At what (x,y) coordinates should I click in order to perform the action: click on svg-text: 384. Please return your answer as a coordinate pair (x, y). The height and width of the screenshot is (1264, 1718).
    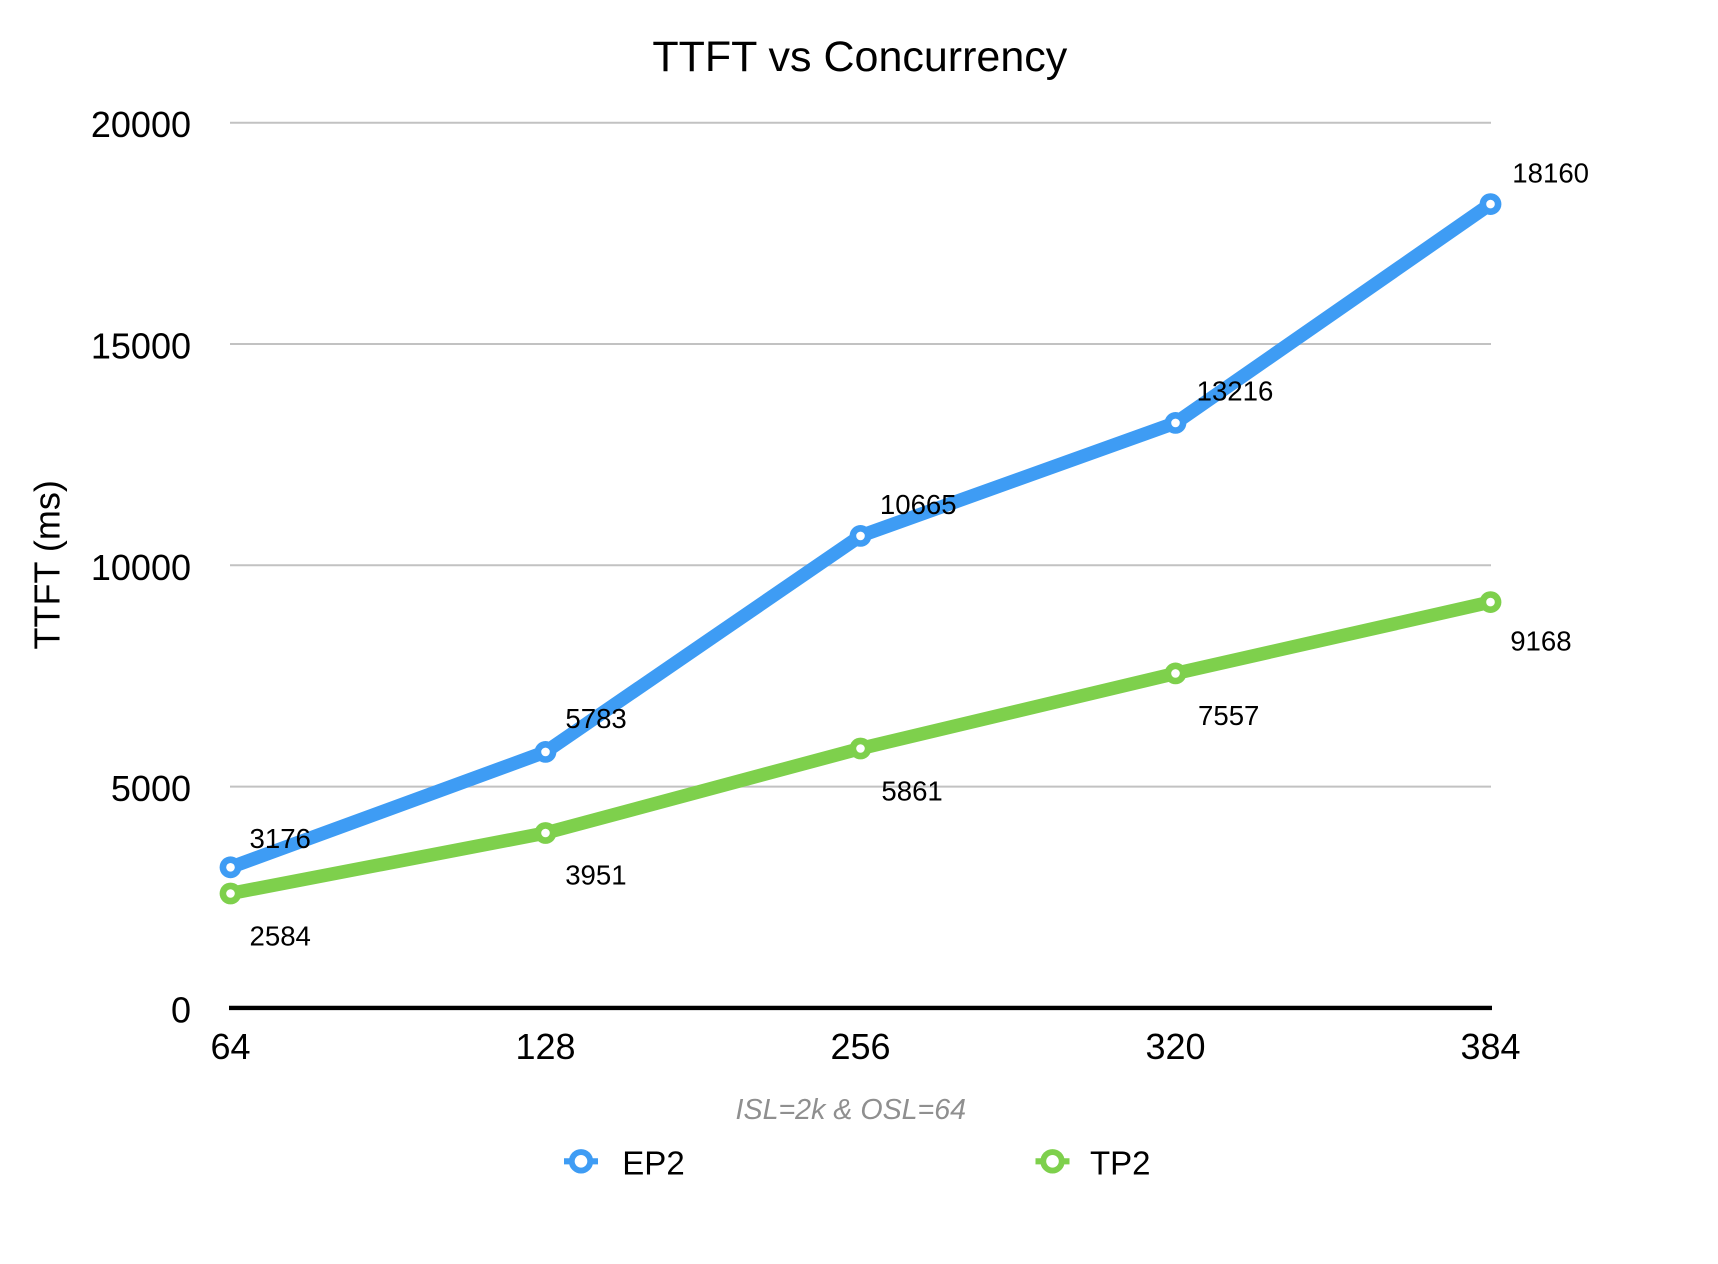
    Looking at the image, I should click on (1490, 1046).